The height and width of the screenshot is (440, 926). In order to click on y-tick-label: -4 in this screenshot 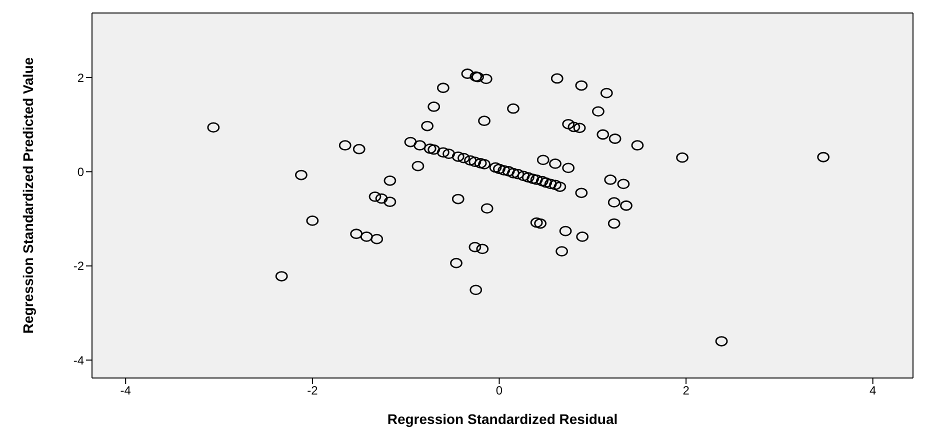, I will do `click(78, 360)`.